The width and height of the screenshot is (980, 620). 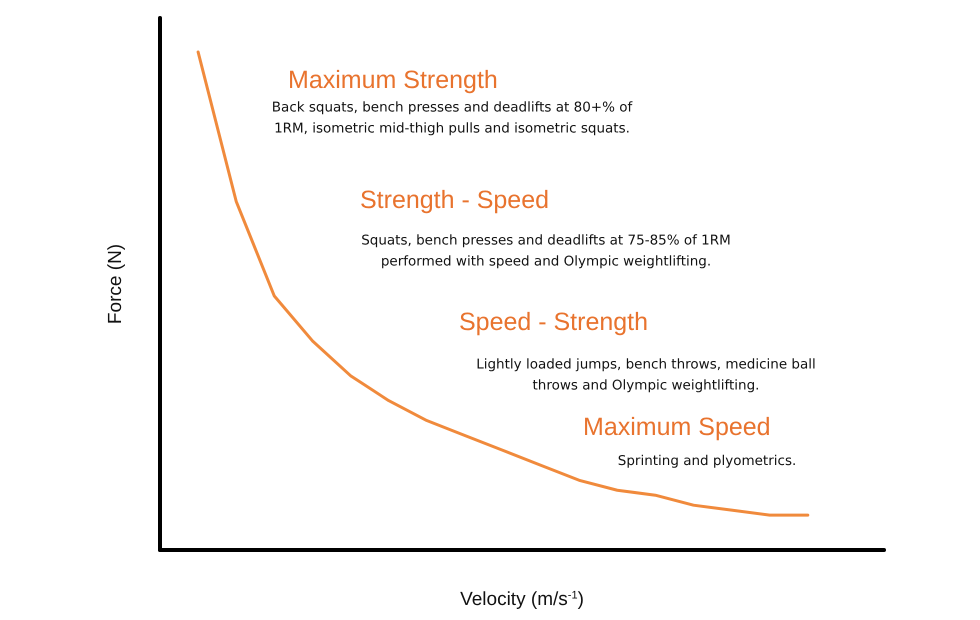 What do you see at coordinates (646, 375) in the screenshot?
I see `annotation: Lightly loaded jumps, bench throws, medicine ball throws and Olympic weightlifting.` at bounding box center [646, 375].